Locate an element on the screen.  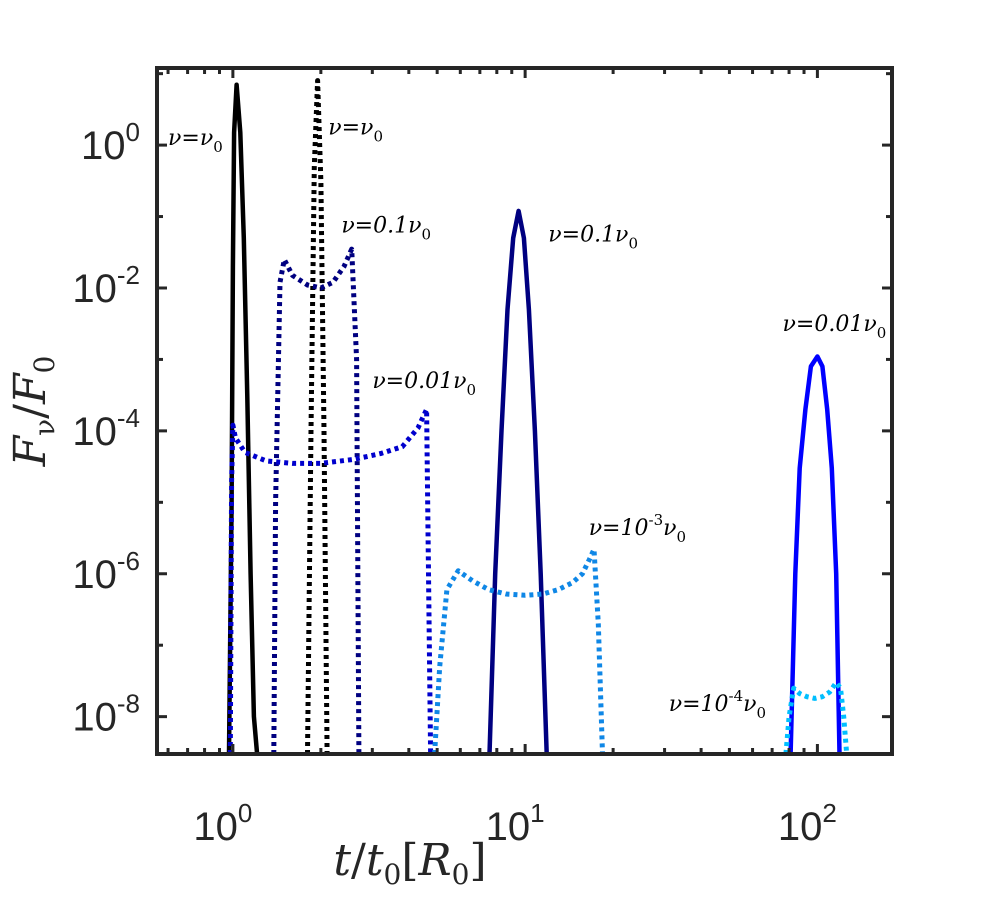
y-tick-label-exp: -2 is located at coordinates (128, 275).